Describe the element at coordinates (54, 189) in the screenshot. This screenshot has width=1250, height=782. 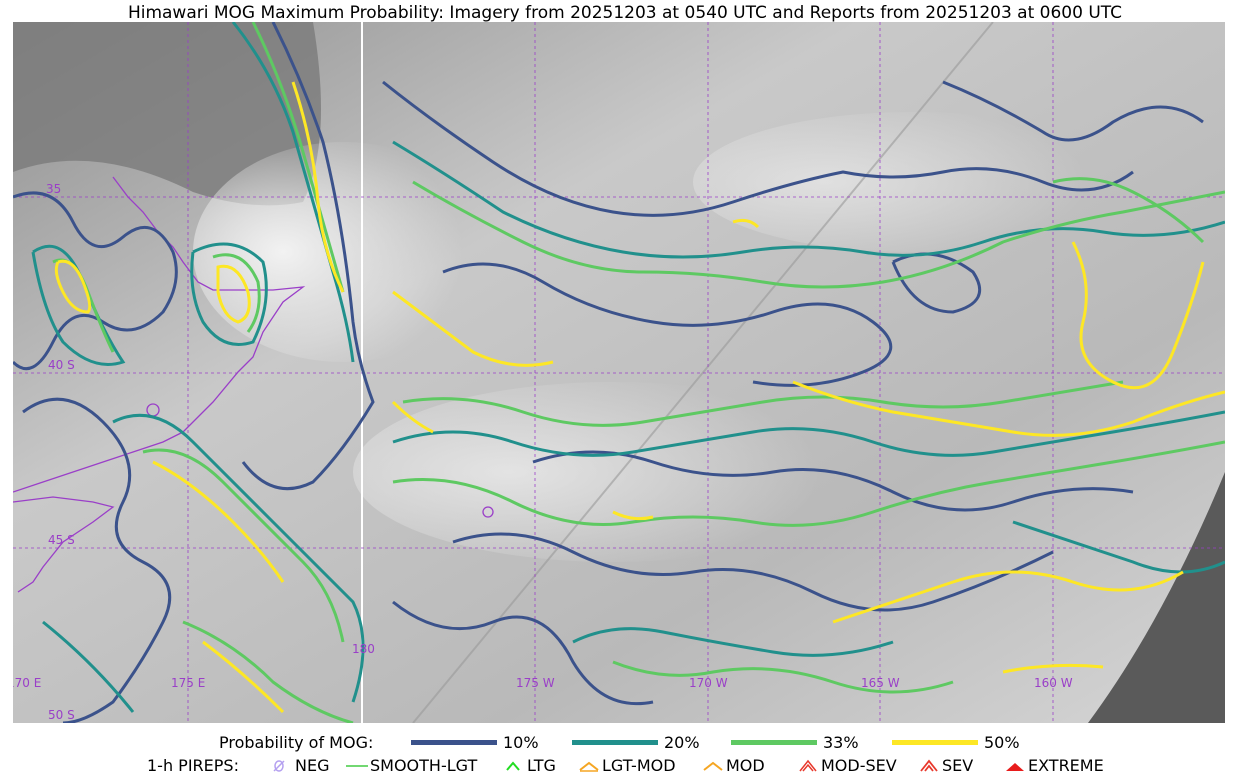
I see `lat-label-35: 35` at that location.